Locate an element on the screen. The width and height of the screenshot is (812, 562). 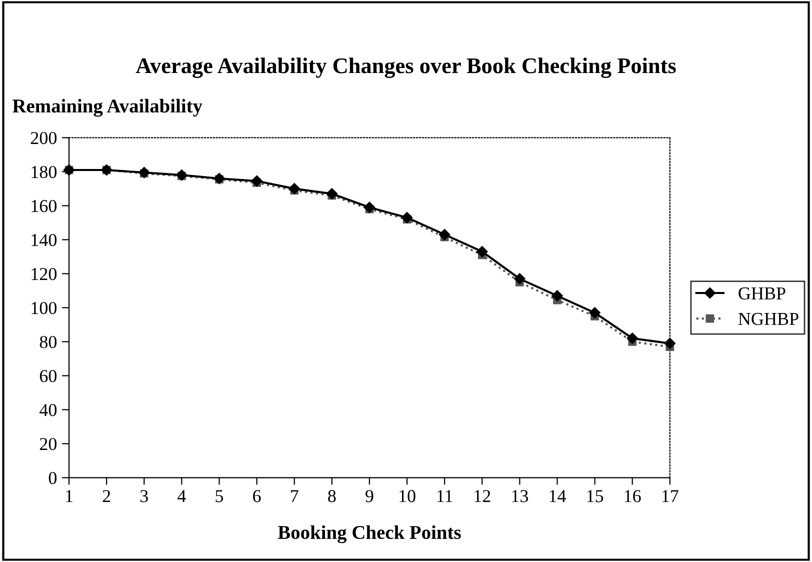
x-tick-label: 1 is located at coordinates (69, 496).